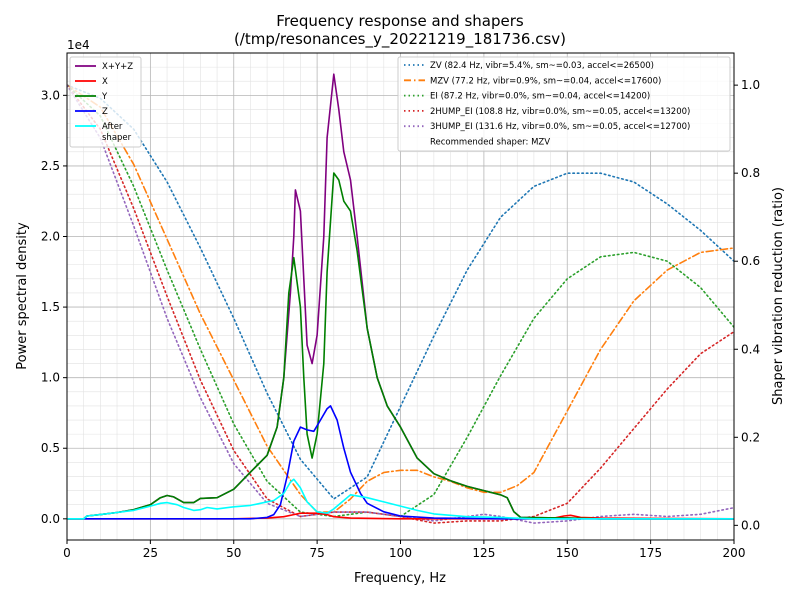 This screenshot has width=800, height=600. What do you see at coordinates (316, 553) in the screenshot?
I see `x-tick-label: 75` at bounding box center [316, 553].